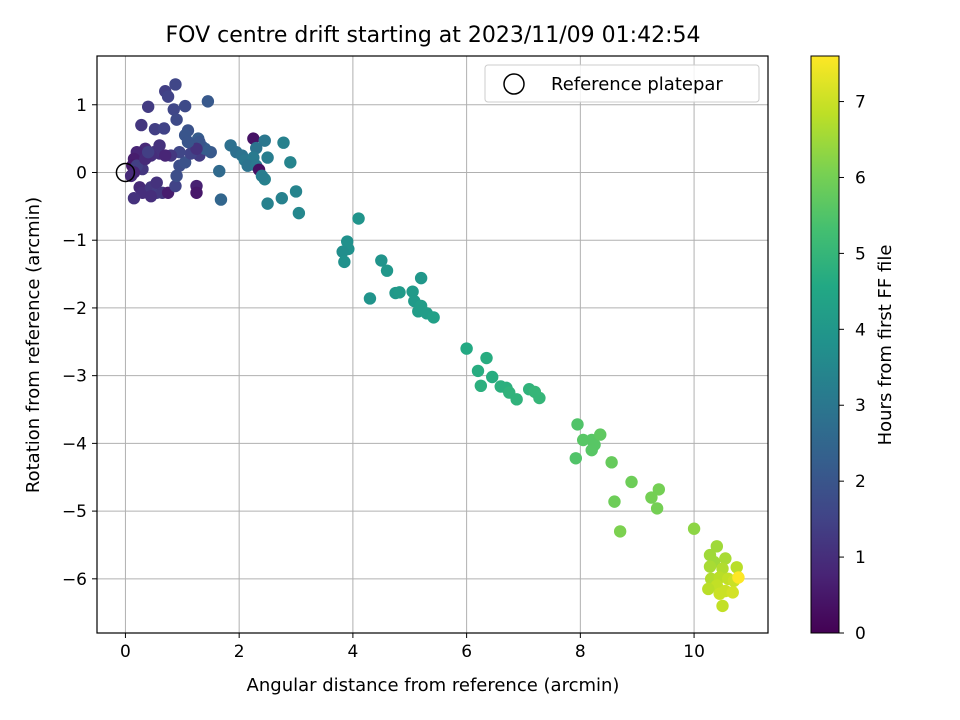 Image resolution: width=960 pixels, height=720 pixels. Describe the element at coordinates (514, 84) in the screenshot. I see `legend-reference-marker` at that location.